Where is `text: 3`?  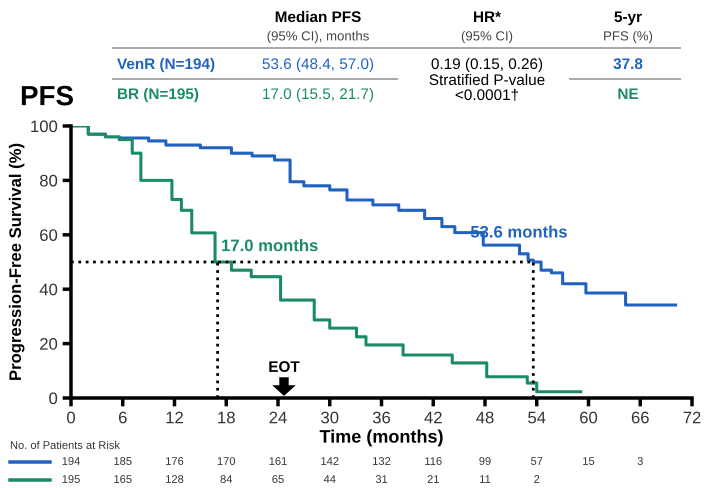 text: 3 is located at coordinates (640, 461).